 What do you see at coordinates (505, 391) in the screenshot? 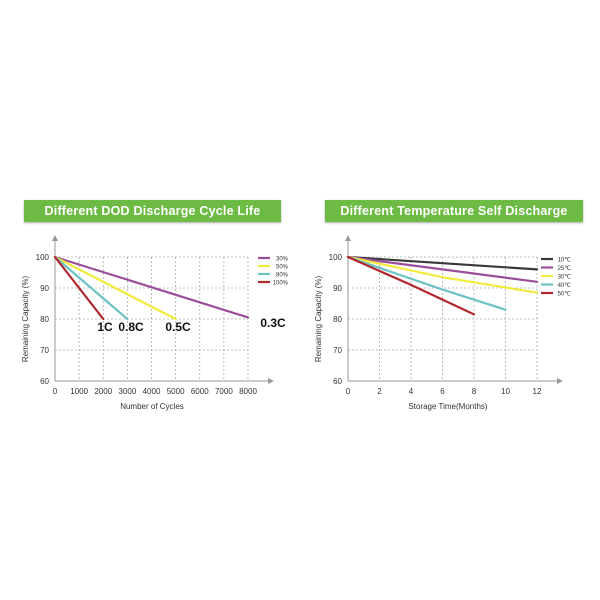
I see `x-tick-label: 10` at bounding box center [505, 391].